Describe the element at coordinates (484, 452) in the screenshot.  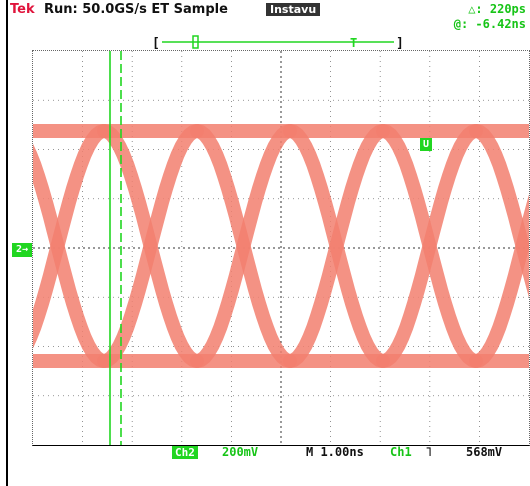
I see `trigger-level: 568mV` at that location.